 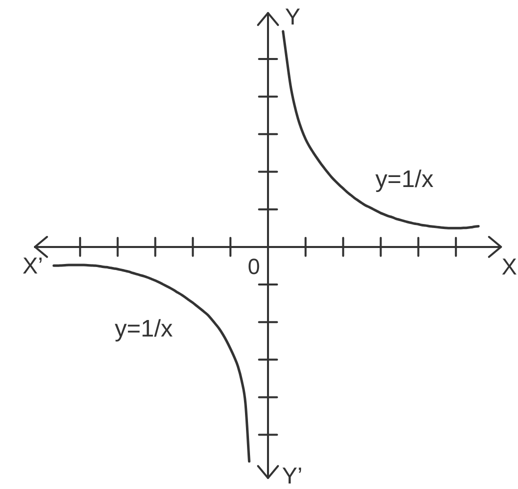 What do you see at coordinates (509, 267) in the screenshot?
I see `x-axis-title: X` at bounding box center [509, 267].